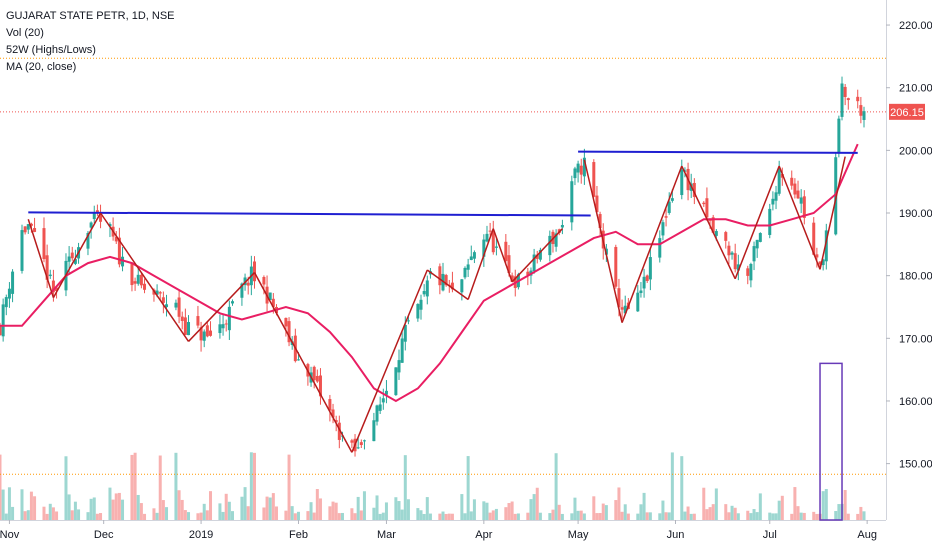 This screenshot has height=550, width=932. What do you see at coordinates (25, 33) in the screenshot?
I see `legend-volume-indicator: Vol (20)` at bounding box center [25, 33].